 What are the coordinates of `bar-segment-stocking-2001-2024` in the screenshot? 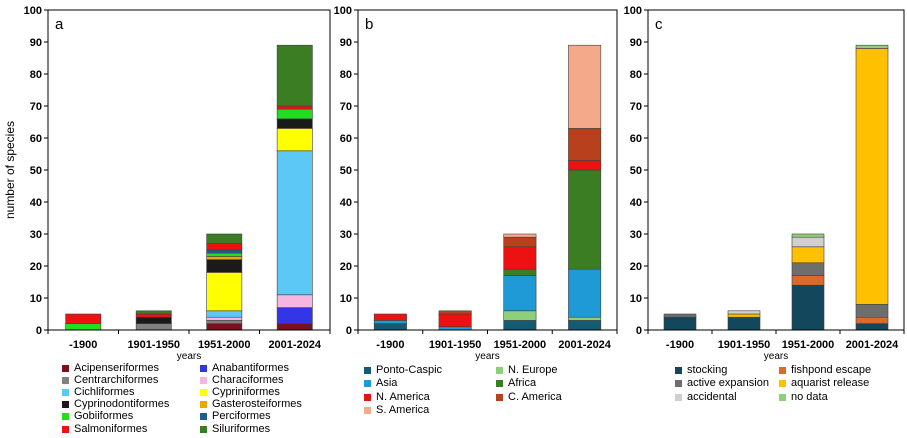 It's located at (872, 327).